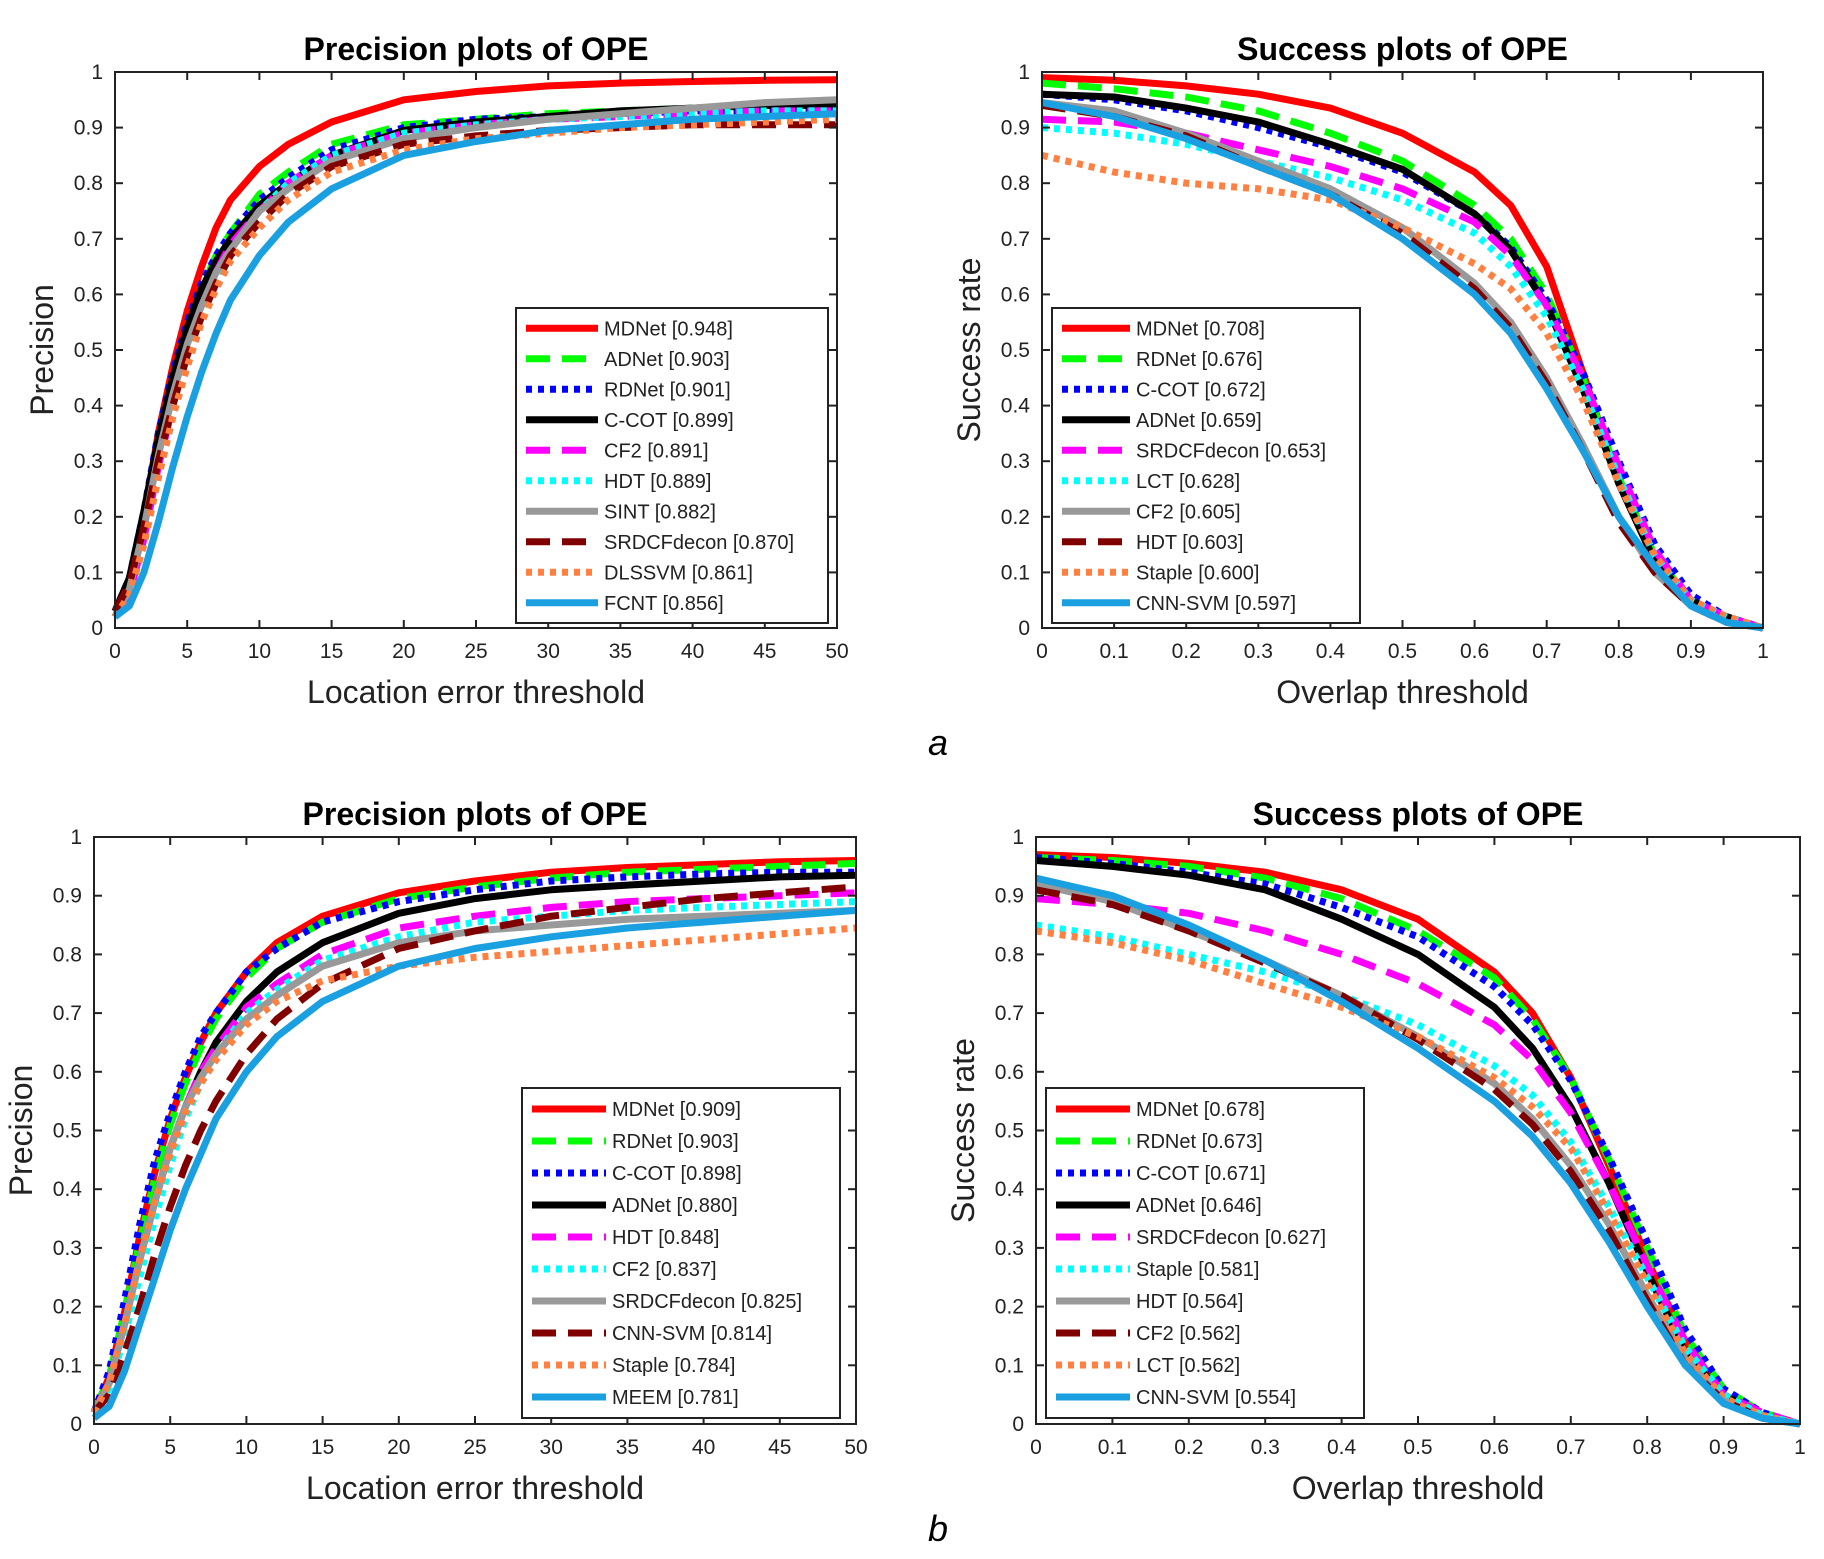 This screenshot has height=1559, width=1824. Describe the element at coordinates (673, 1366) in the screenshot. I see `legend-label-8: Staple [0.784]` at that location.